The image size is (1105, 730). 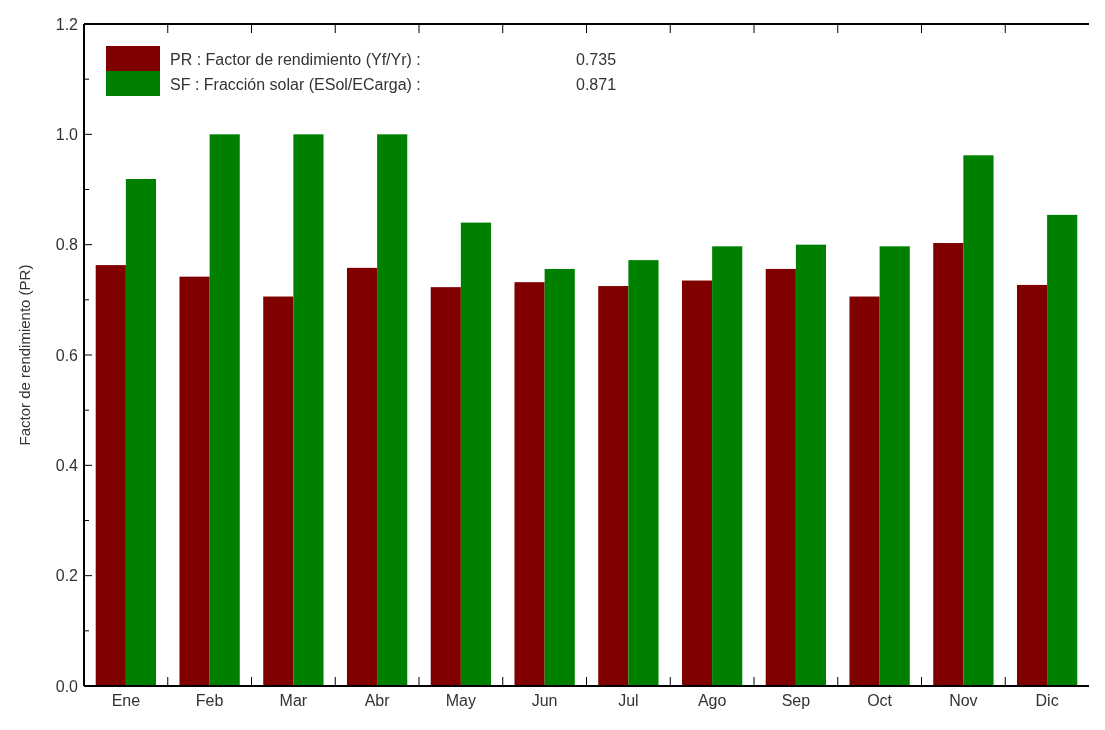 What do you see at coordinates (880, 700) in the screenshot?
I see `x-tick-label: Oct` at bounding box center [880, 700].